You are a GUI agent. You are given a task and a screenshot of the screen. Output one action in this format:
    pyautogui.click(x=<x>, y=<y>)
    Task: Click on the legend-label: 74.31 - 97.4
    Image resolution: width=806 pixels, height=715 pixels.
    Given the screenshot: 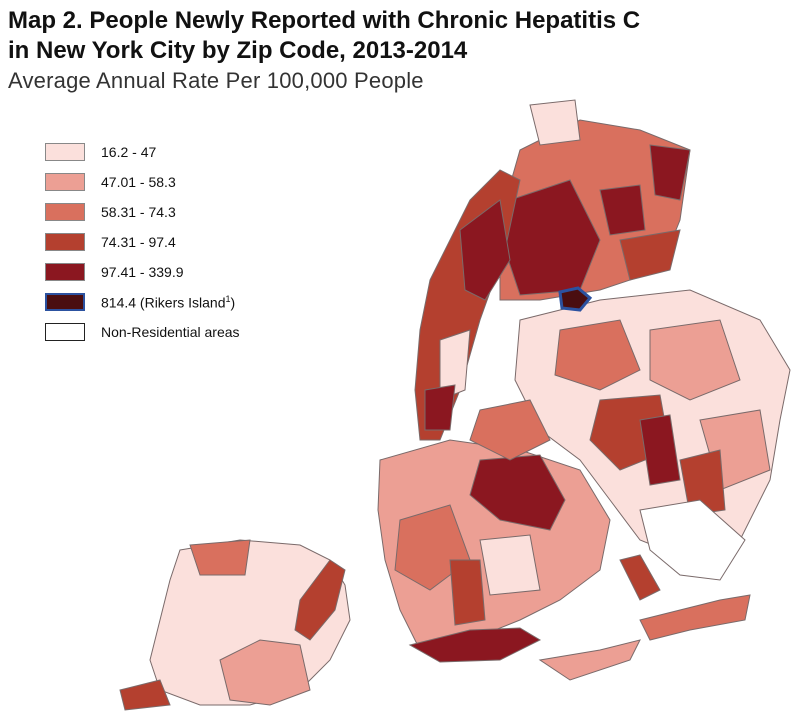 What is the action you would take?
    pyautogui.click(x=138, y=242)
    